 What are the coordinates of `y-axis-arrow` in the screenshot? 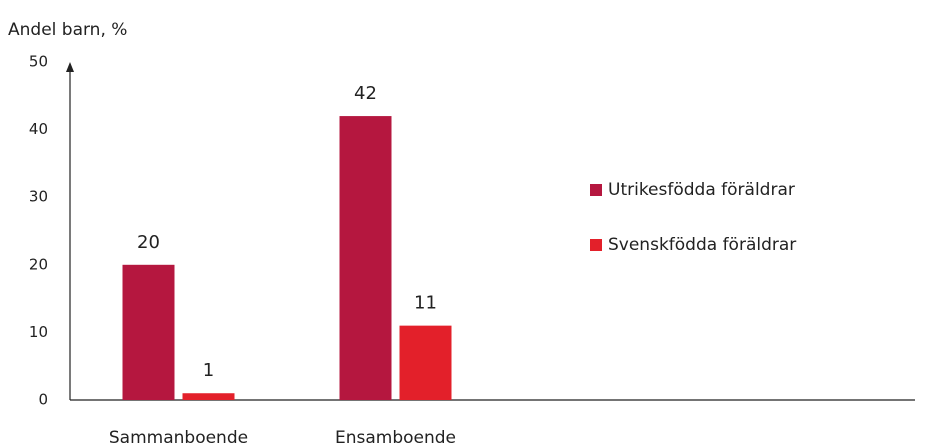 It's located at (70, 67).